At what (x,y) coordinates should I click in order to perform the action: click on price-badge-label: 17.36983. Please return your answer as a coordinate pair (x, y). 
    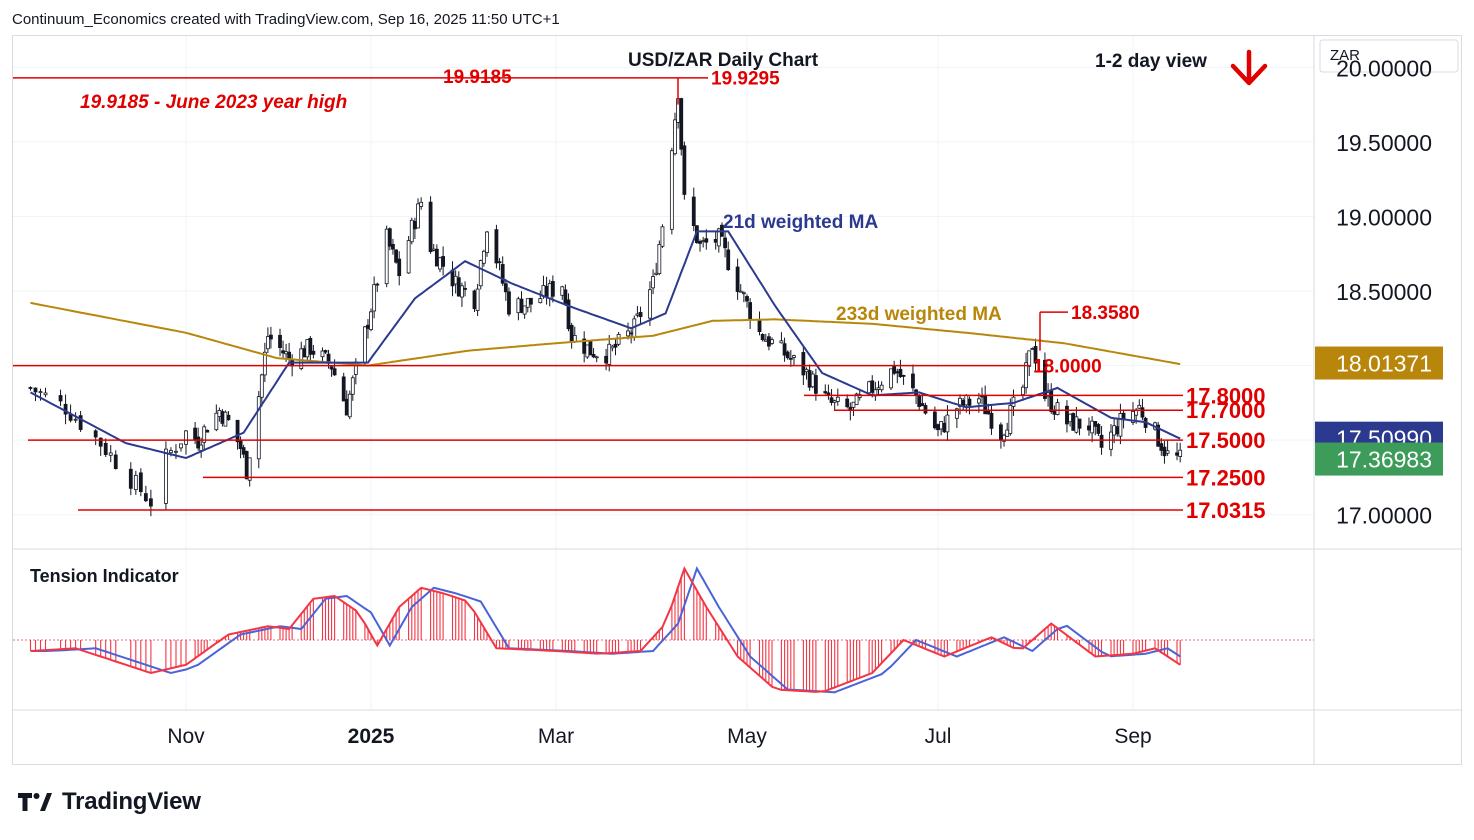
    Looking at the image, I should click on (1384, 460).